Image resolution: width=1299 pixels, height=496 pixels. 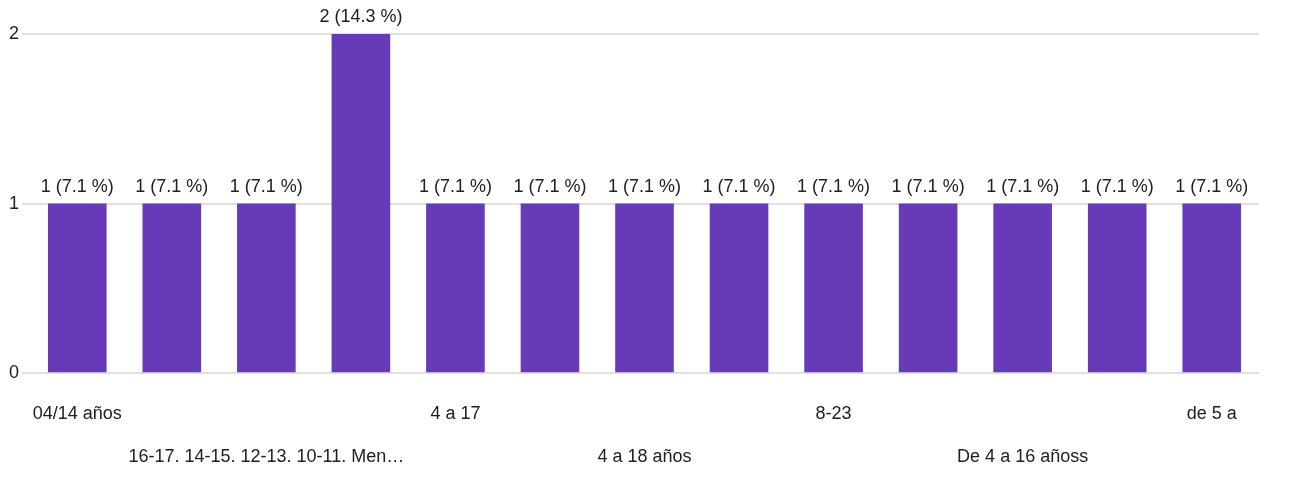 What do you see at coordinates (14, 32) in the screenshot?
I see `y-tick-label: 2` at bounding box center [14, 32].